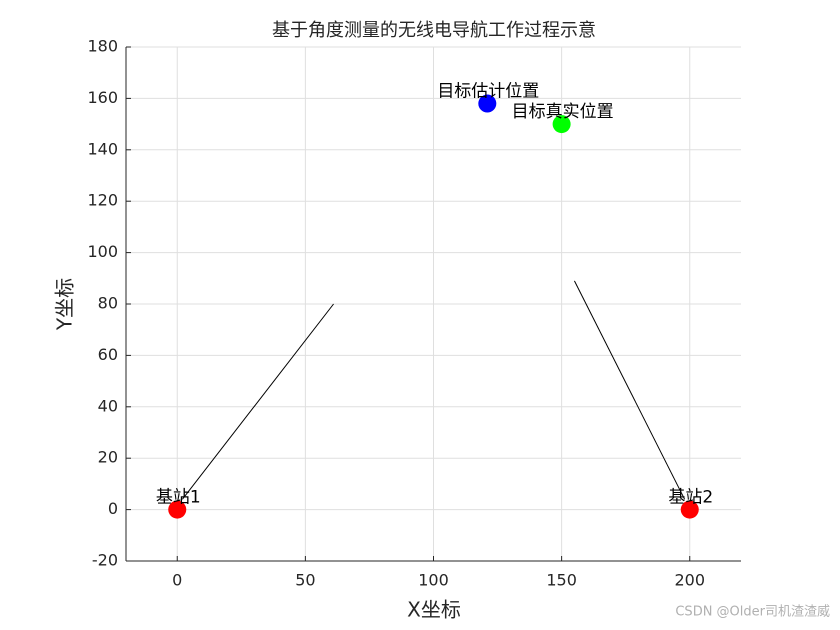 The width and height of the screenshot is (840, 630). I want to click on y-tick-label: 20, so click(108, 457).